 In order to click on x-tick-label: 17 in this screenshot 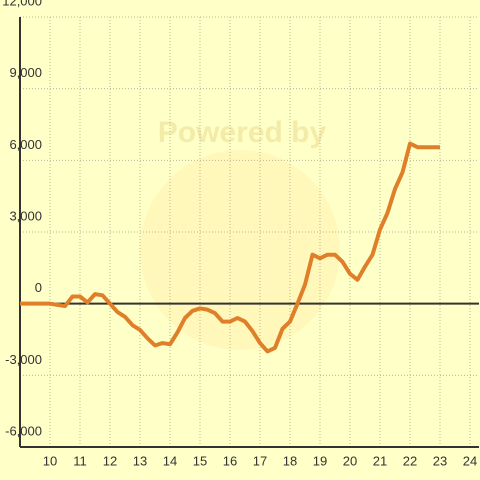, I will do `click(260, 460)`.